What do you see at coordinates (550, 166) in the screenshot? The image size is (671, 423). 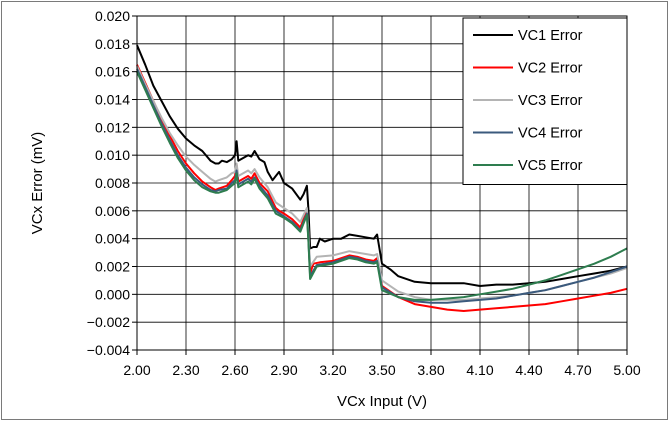 I see `legend-label: VC5 Error` at bounding box center [550, 166].